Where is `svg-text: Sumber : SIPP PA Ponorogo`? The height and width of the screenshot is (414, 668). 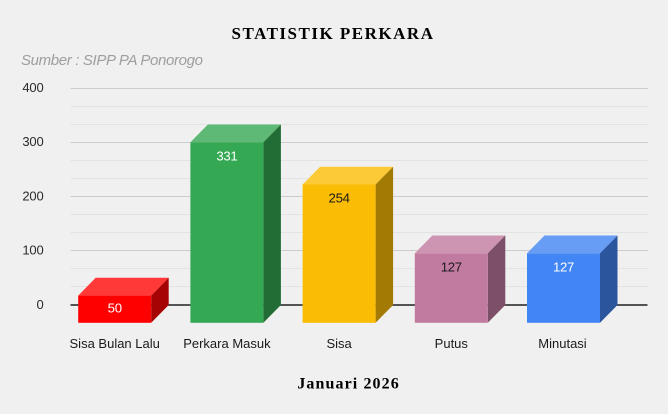
svg-text: Sumber : SIPP PA Ponorogo is located at coordinates (112, 60).